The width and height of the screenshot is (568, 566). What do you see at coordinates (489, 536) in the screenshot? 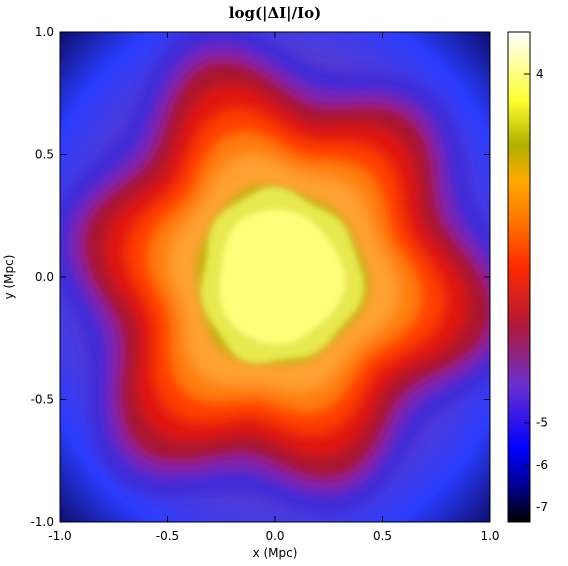
I see `x-tick-label: 1.0` at bounding box center [489, 536].